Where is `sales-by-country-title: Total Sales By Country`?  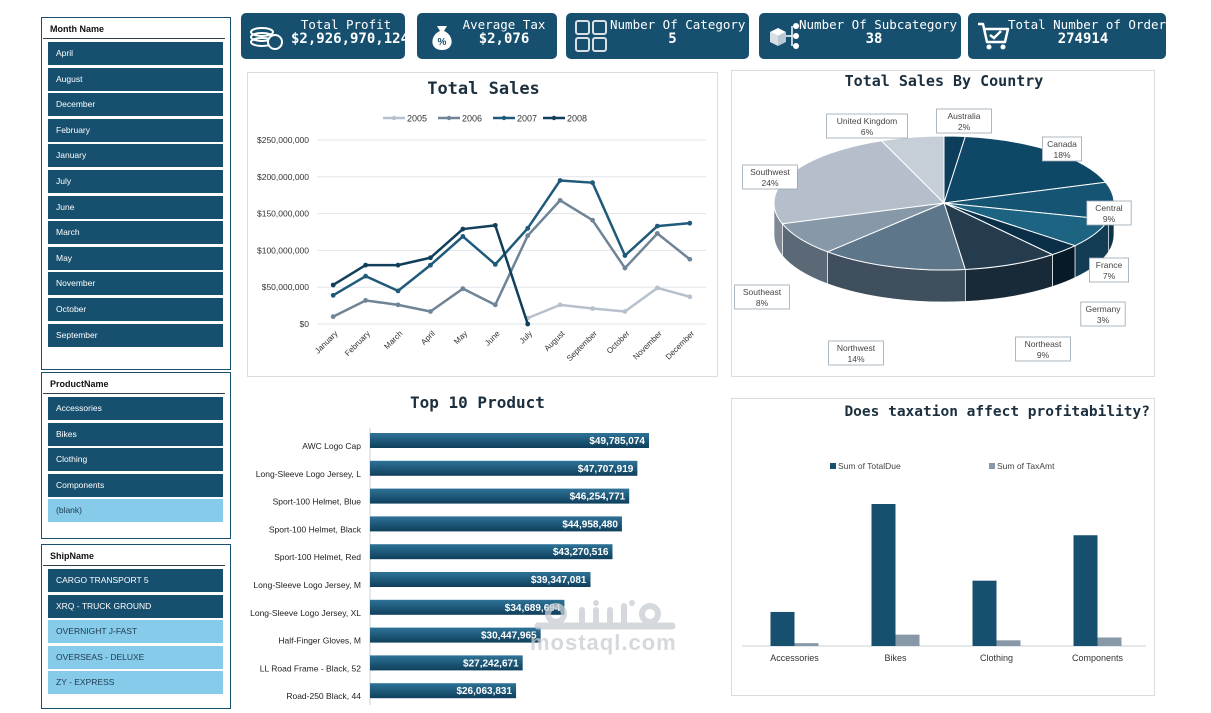 sales-by-country-title: Total Sales By Country is located at coordinates (944, 81).